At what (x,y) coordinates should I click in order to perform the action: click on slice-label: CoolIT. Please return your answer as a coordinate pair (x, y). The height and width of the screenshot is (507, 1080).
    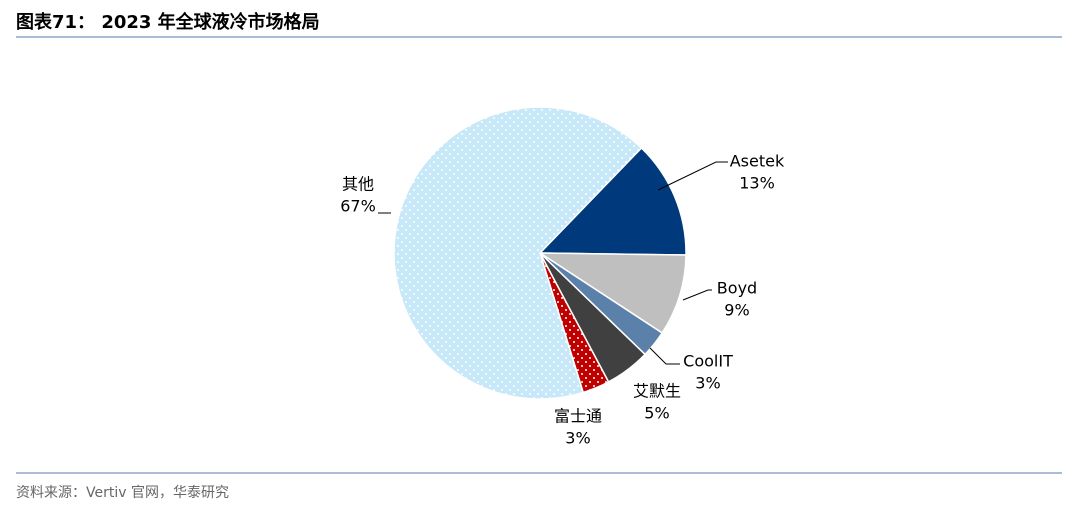
    Looking at the image, I should click on (708, 361).